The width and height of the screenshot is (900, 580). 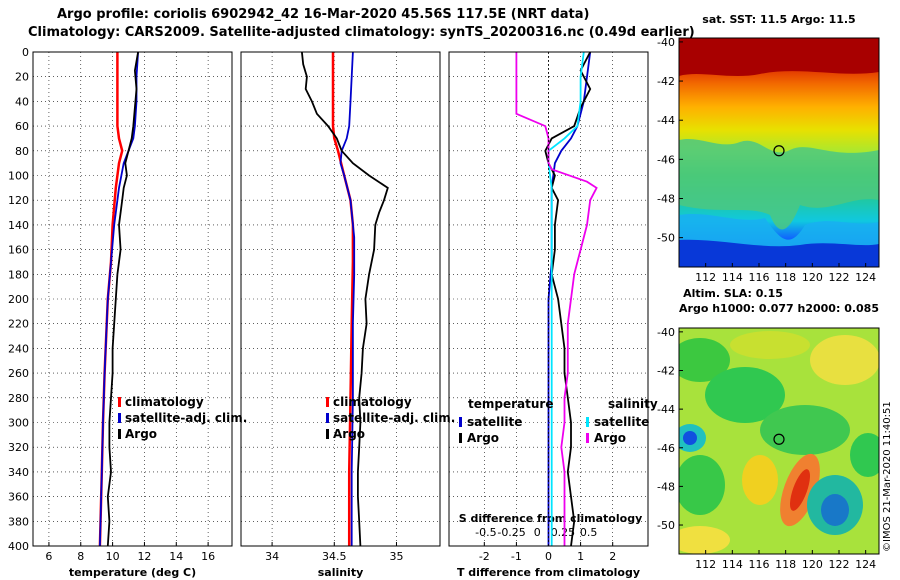 I want to click on x-tick-label: 35, so click(x=396, y=556).